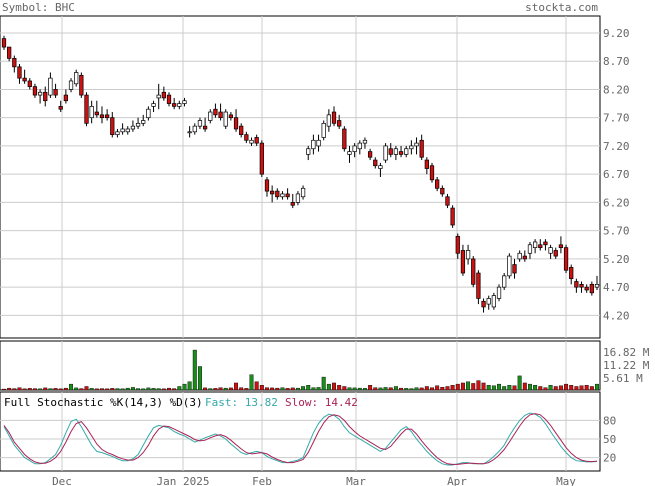  I want to click on x-tick-label: Feb, so click(262, 480).